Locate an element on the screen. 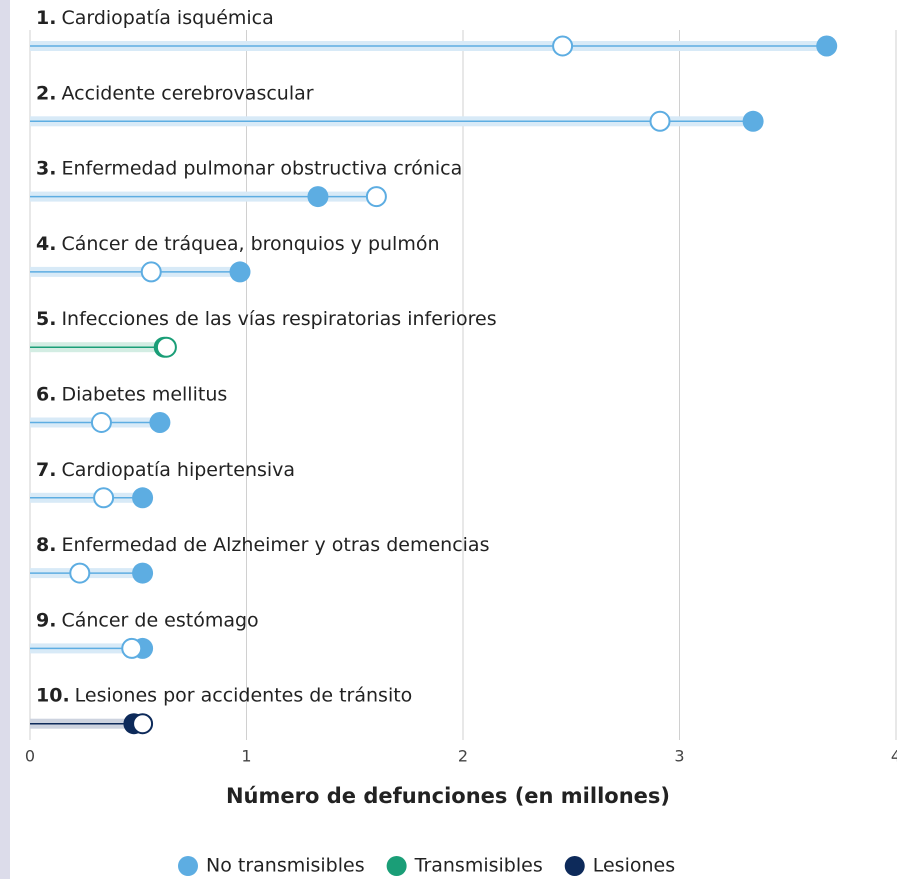  x-tick-label: 0 is located at coordinates (30, 756).